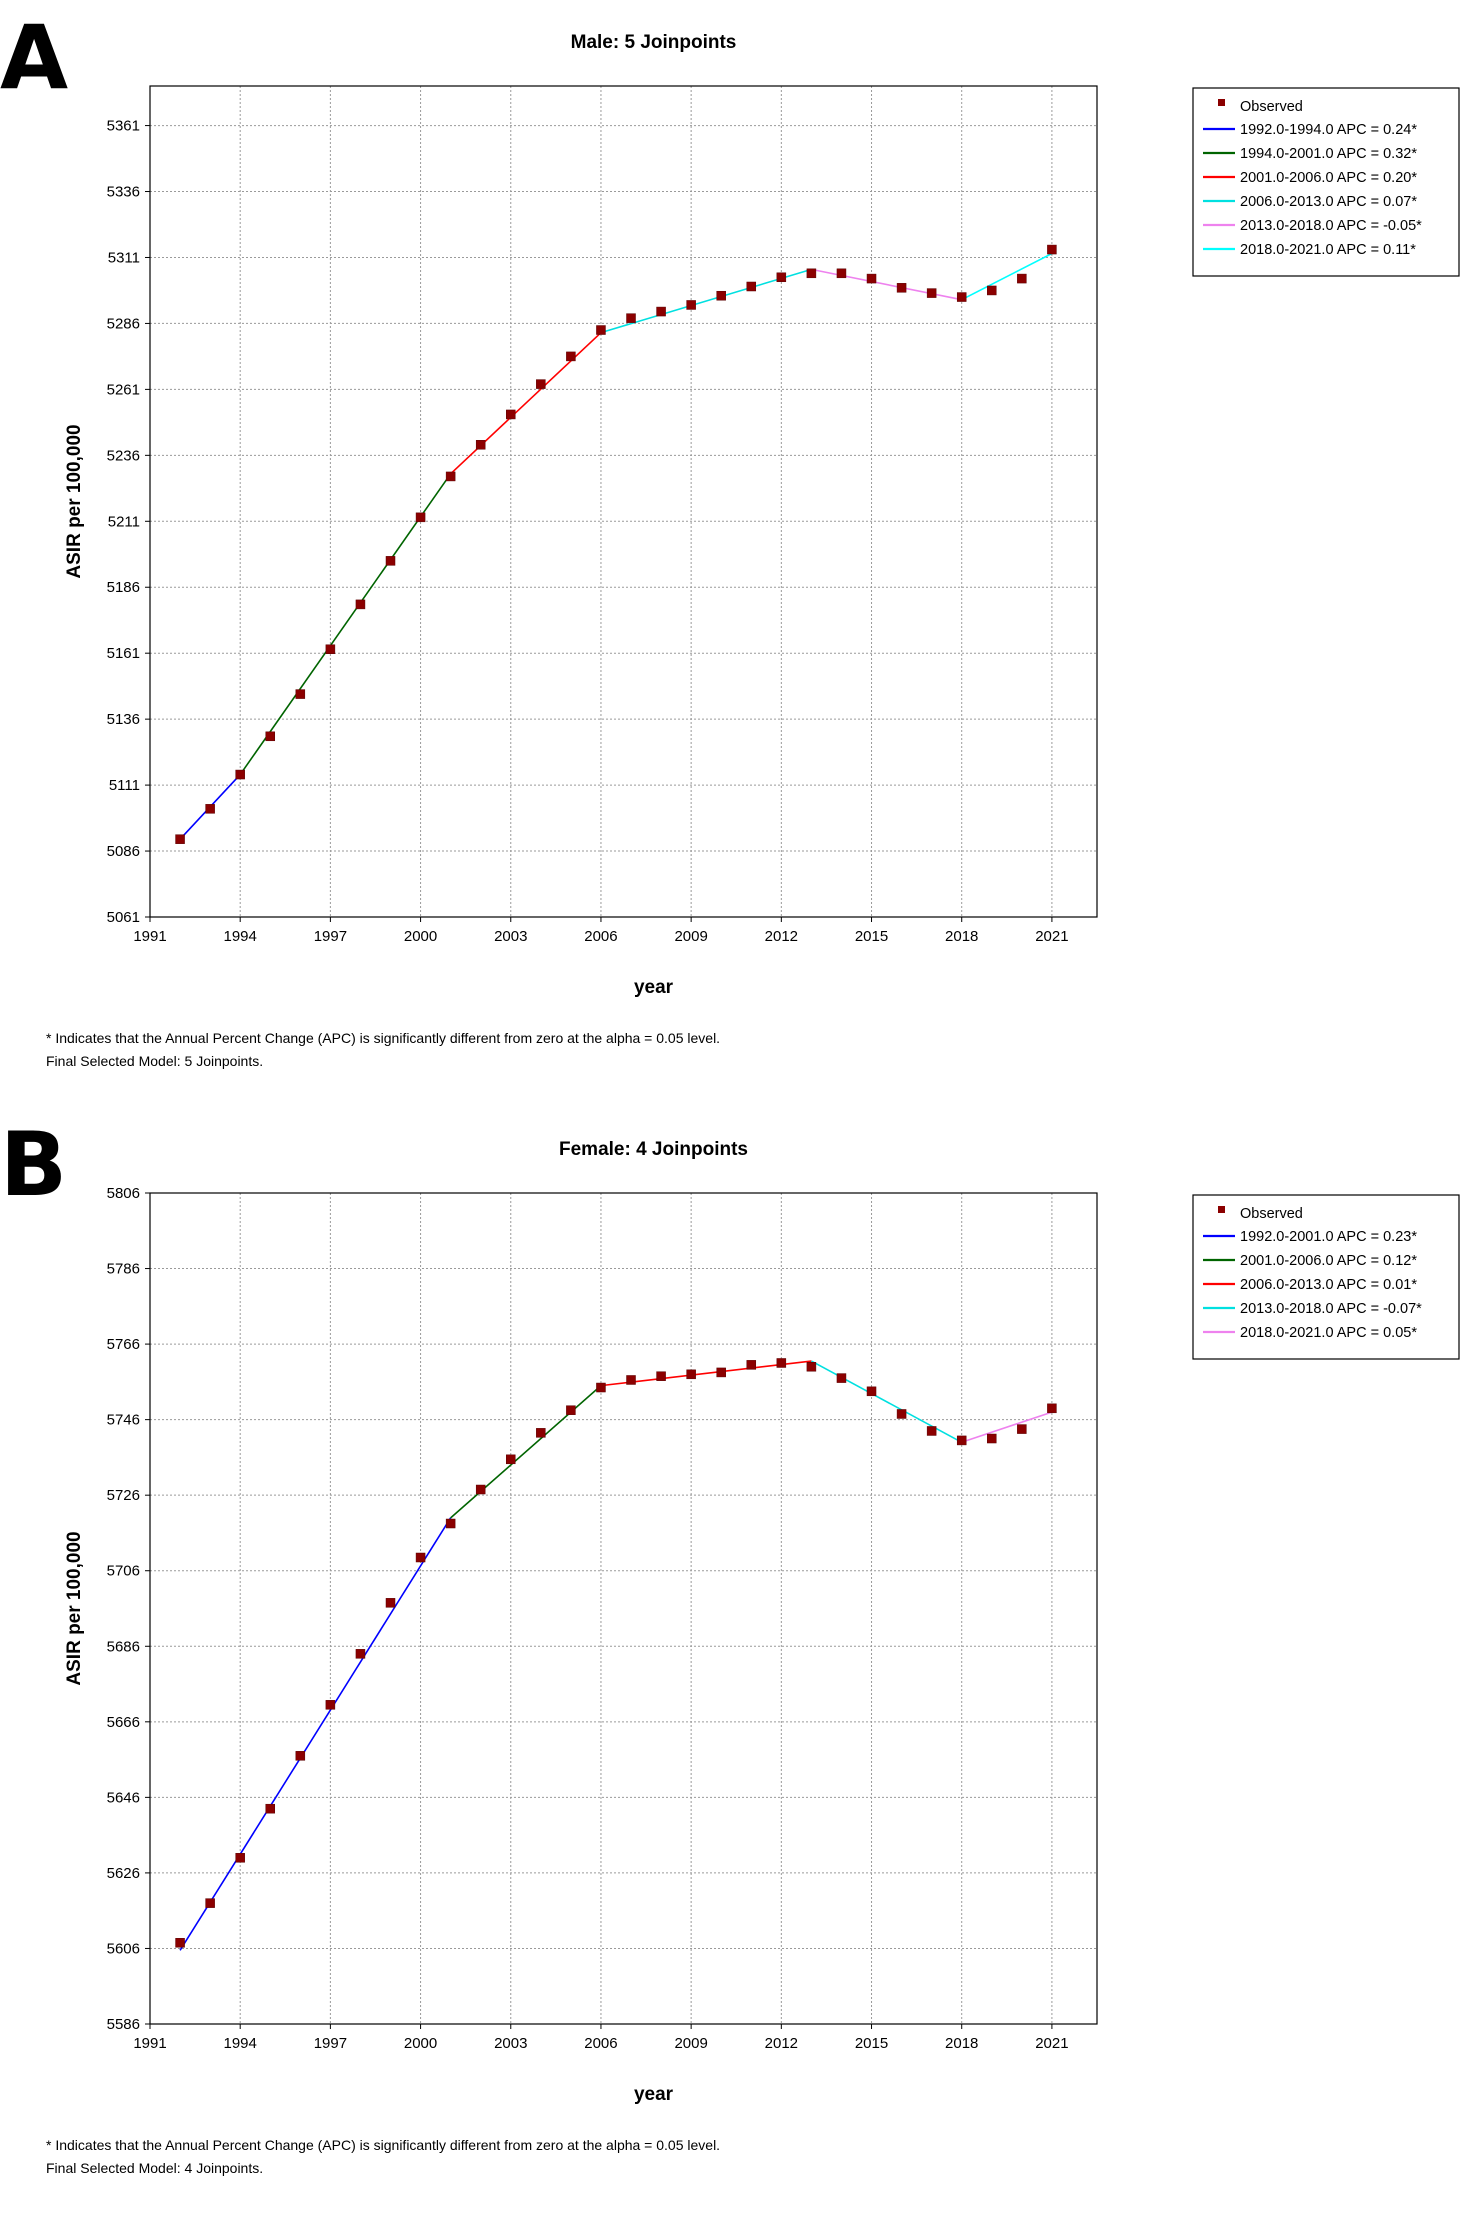  I want to click on x-tick-label: 2021, so click(1051, 2043).